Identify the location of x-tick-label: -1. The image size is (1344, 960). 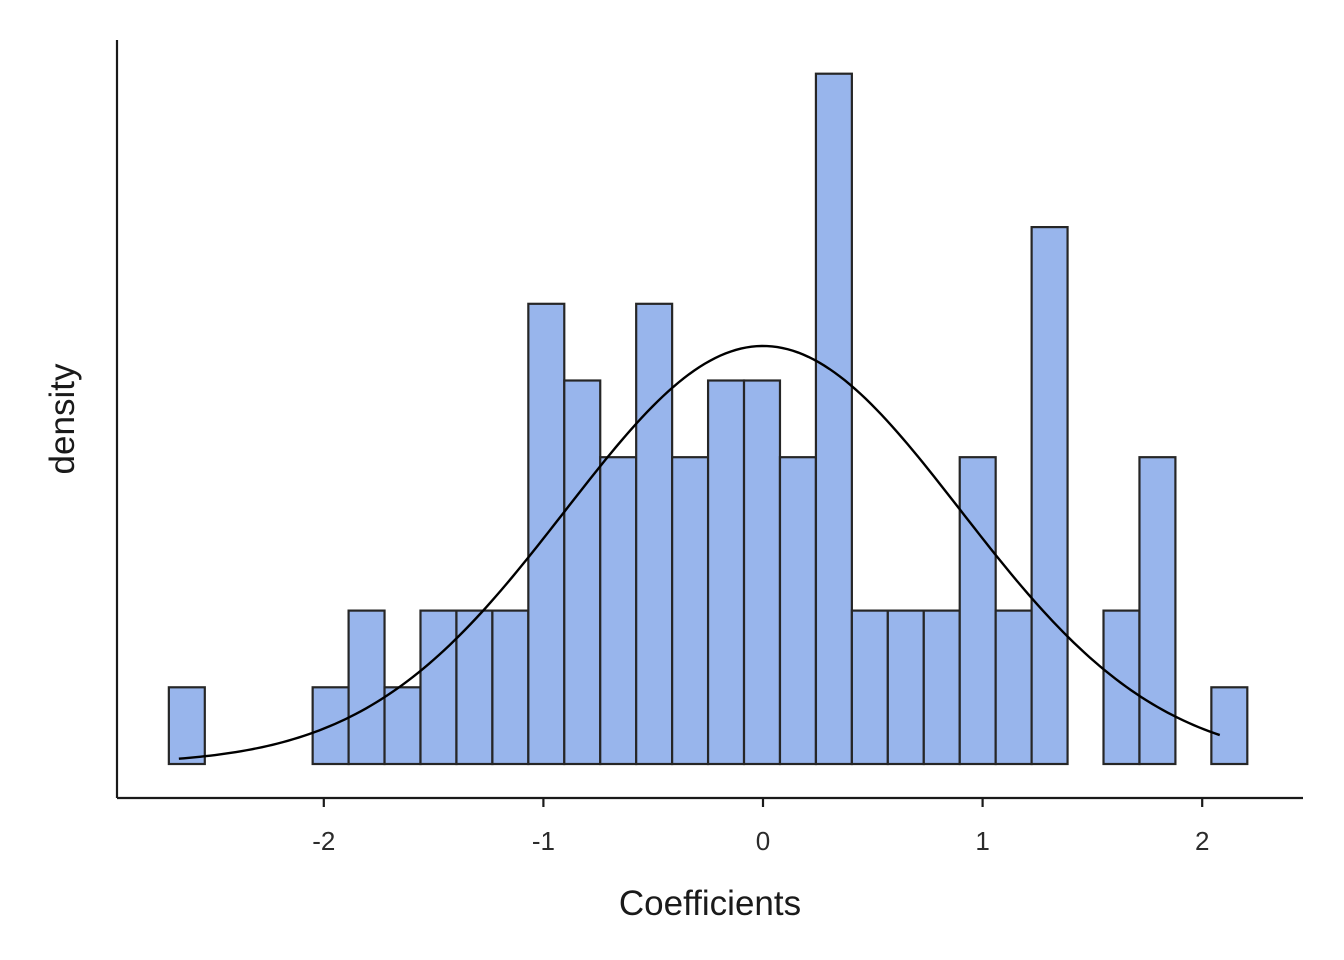
(543, 841).